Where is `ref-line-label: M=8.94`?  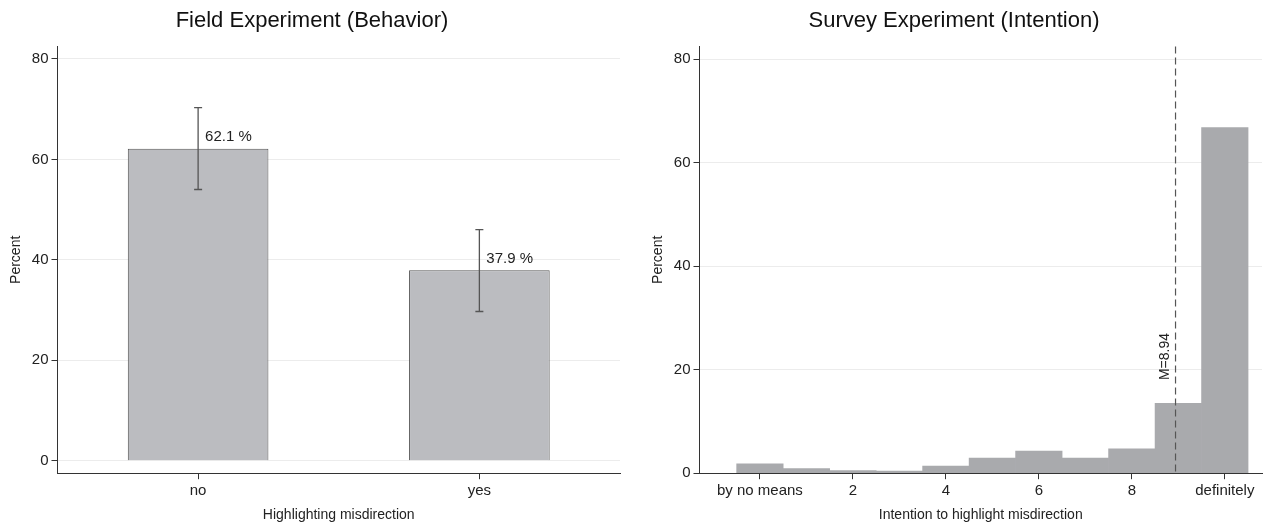
ref-line-label: M=8.94 is located at coordinates (1164, 356).